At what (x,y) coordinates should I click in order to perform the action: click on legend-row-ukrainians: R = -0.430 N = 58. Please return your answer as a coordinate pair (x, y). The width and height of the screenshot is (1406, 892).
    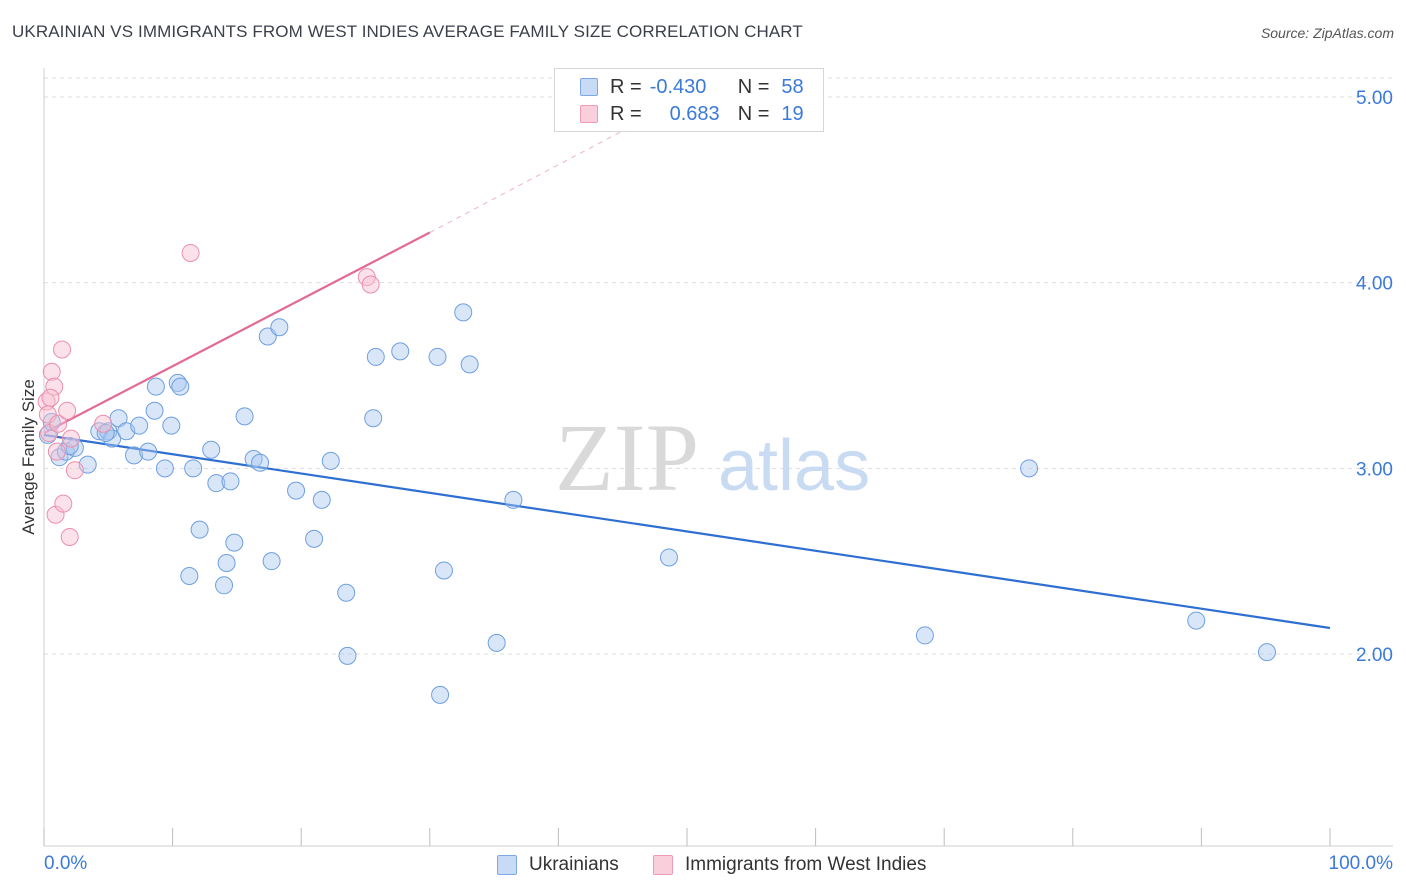
    Looking at the image, I should click on (679, 87).